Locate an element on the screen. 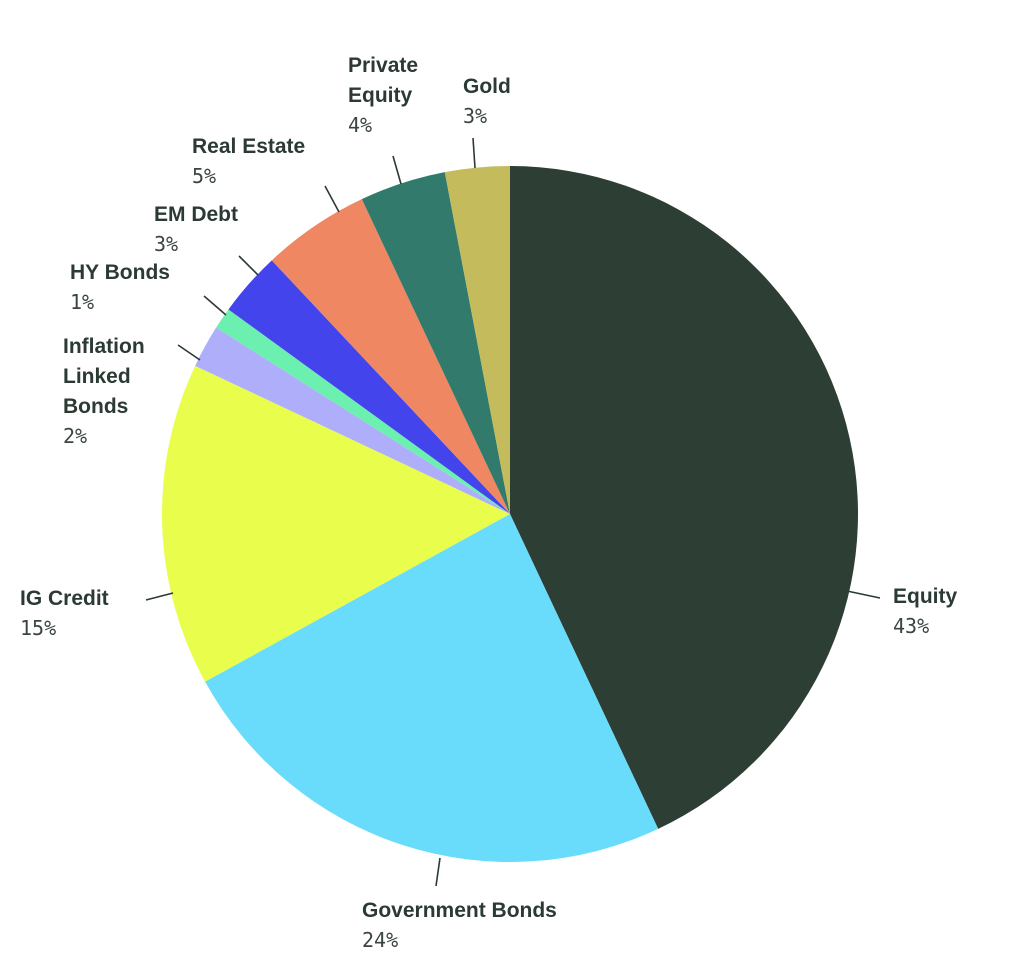 This screenshot has width=1014, height=958. leader-line-ig-credit is located at coordinates (159, 596).